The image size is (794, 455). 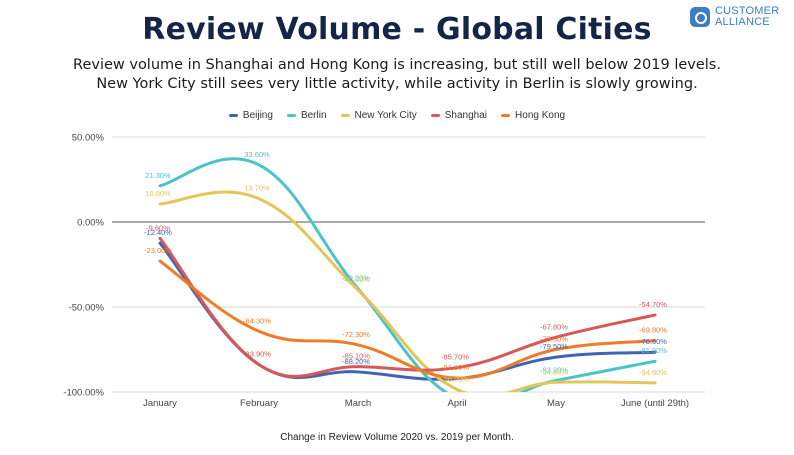 I want to click on data-label-hong-kong: -69.80%, so click(x=653, y=330).